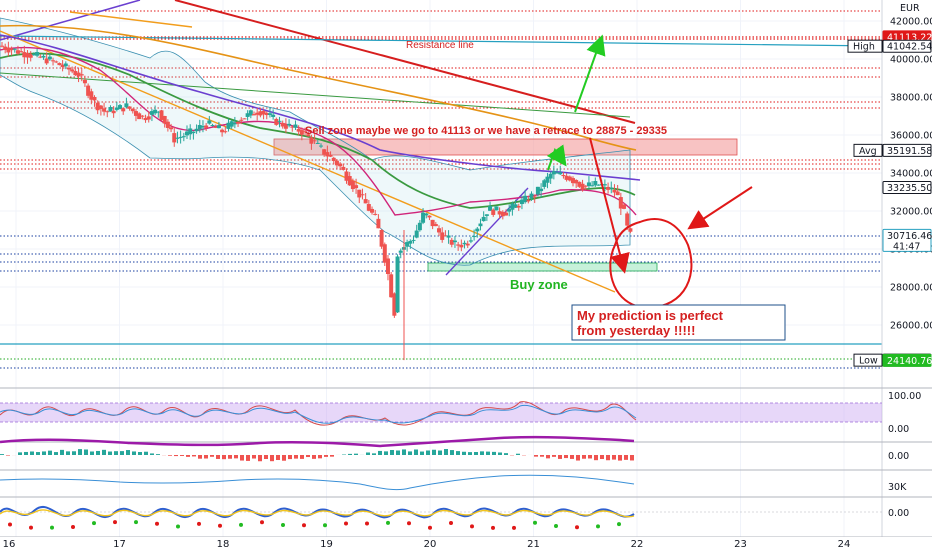 This screenshot has height=550, width=932. Describe the element at coordinates (650, 315) in the screenshot. I see `prediction-line-1: My prediction is perfect` at that location.